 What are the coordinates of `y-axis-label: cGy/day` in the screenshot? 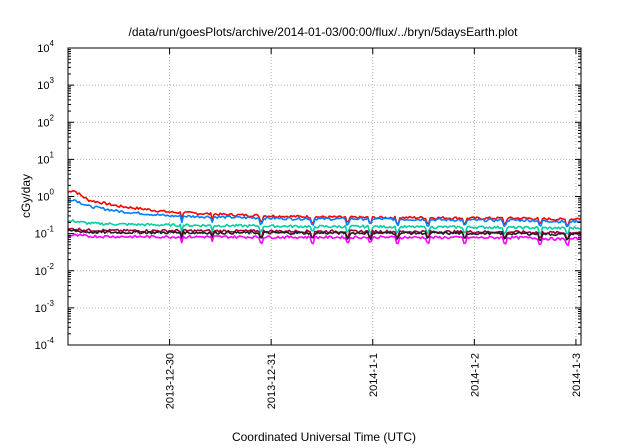 It's located at (26, 196).